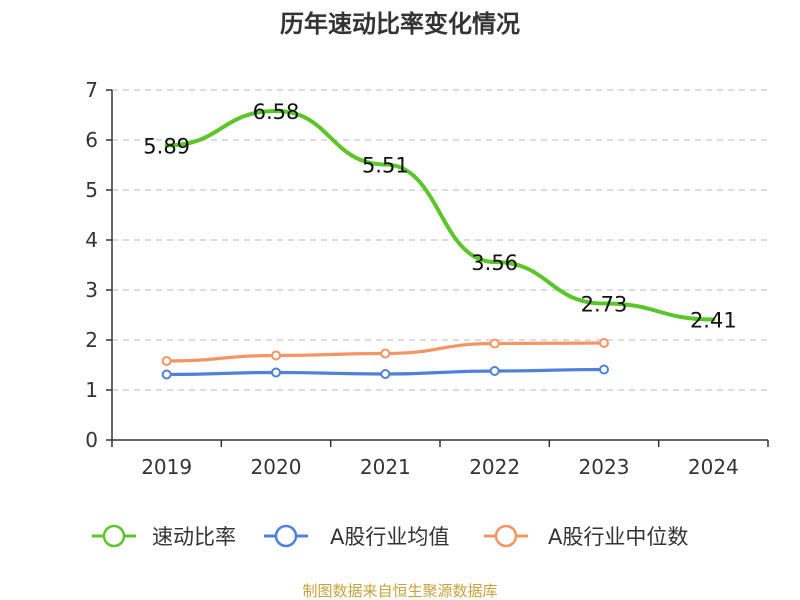 The image size is (800, 600). I want to click on legend-item: A股行业均值, so click(356, 536).